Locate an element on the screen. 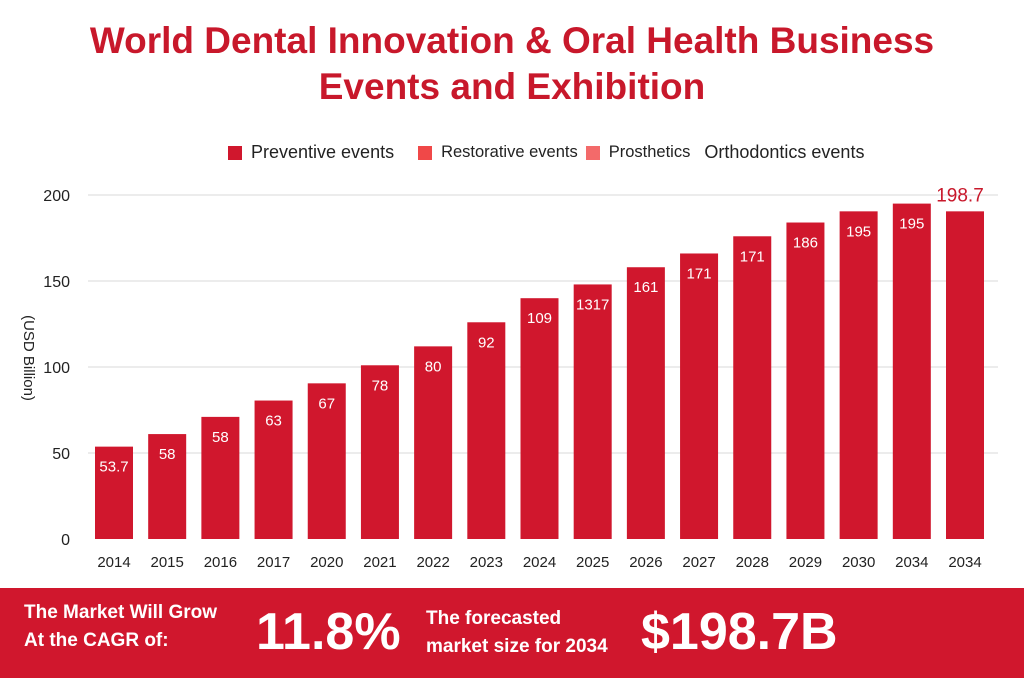 The width and height of the screenshot is (1024, 683). legend-item-restorative: Restorative events is located at coordinates (498, 152).